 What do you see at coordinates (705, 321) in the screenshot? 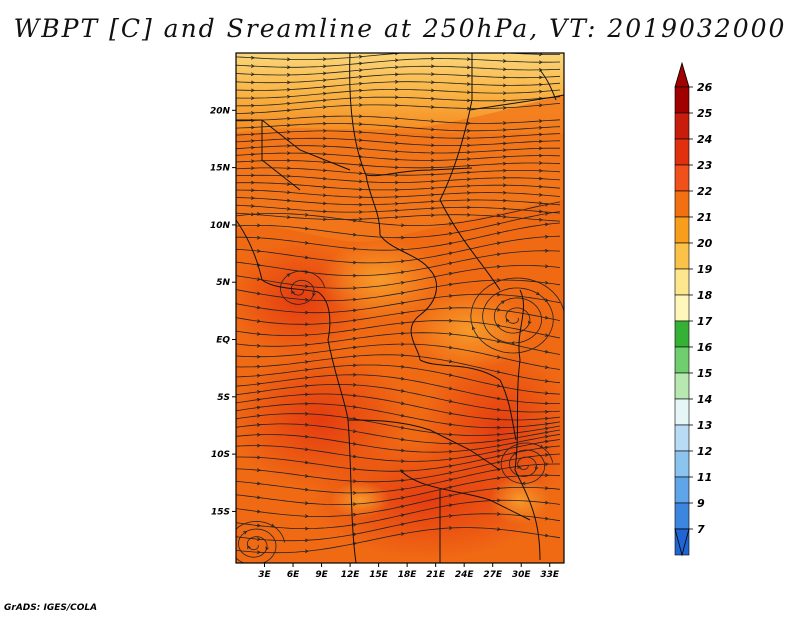
I see `colorbar-label: 17` at bounding box center [705, 321].